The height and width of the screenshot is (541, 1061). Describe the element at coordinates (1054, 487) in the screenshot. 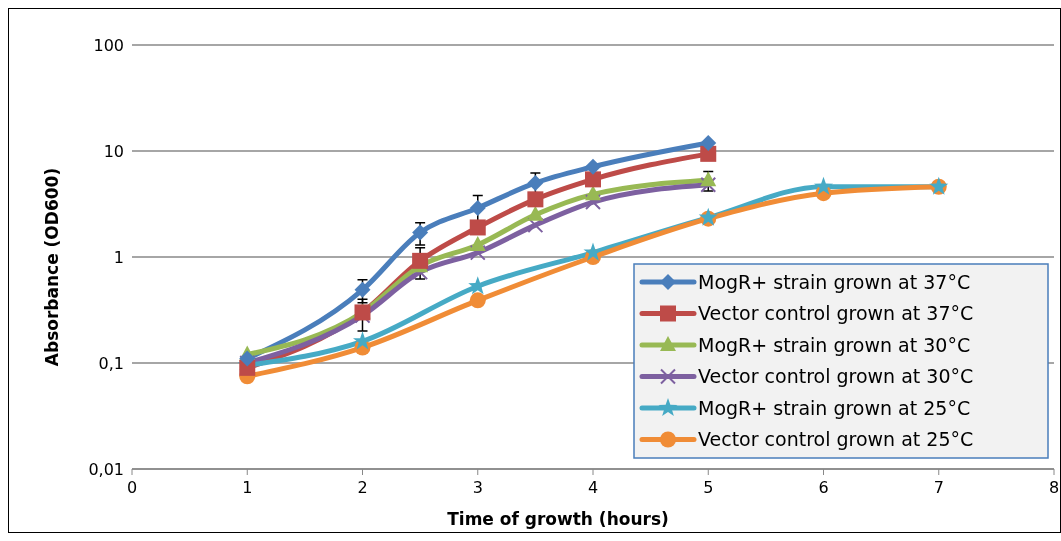

I see `x-tick-label: 8` at that location.